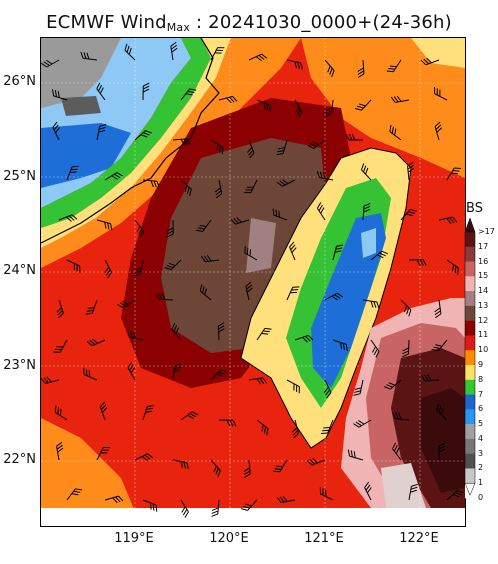 This screenshot has width=498, height=564. Describe the element at coordinates (19, 176) in the screenshot. I see `lat-label-25: 25°N` at that location.